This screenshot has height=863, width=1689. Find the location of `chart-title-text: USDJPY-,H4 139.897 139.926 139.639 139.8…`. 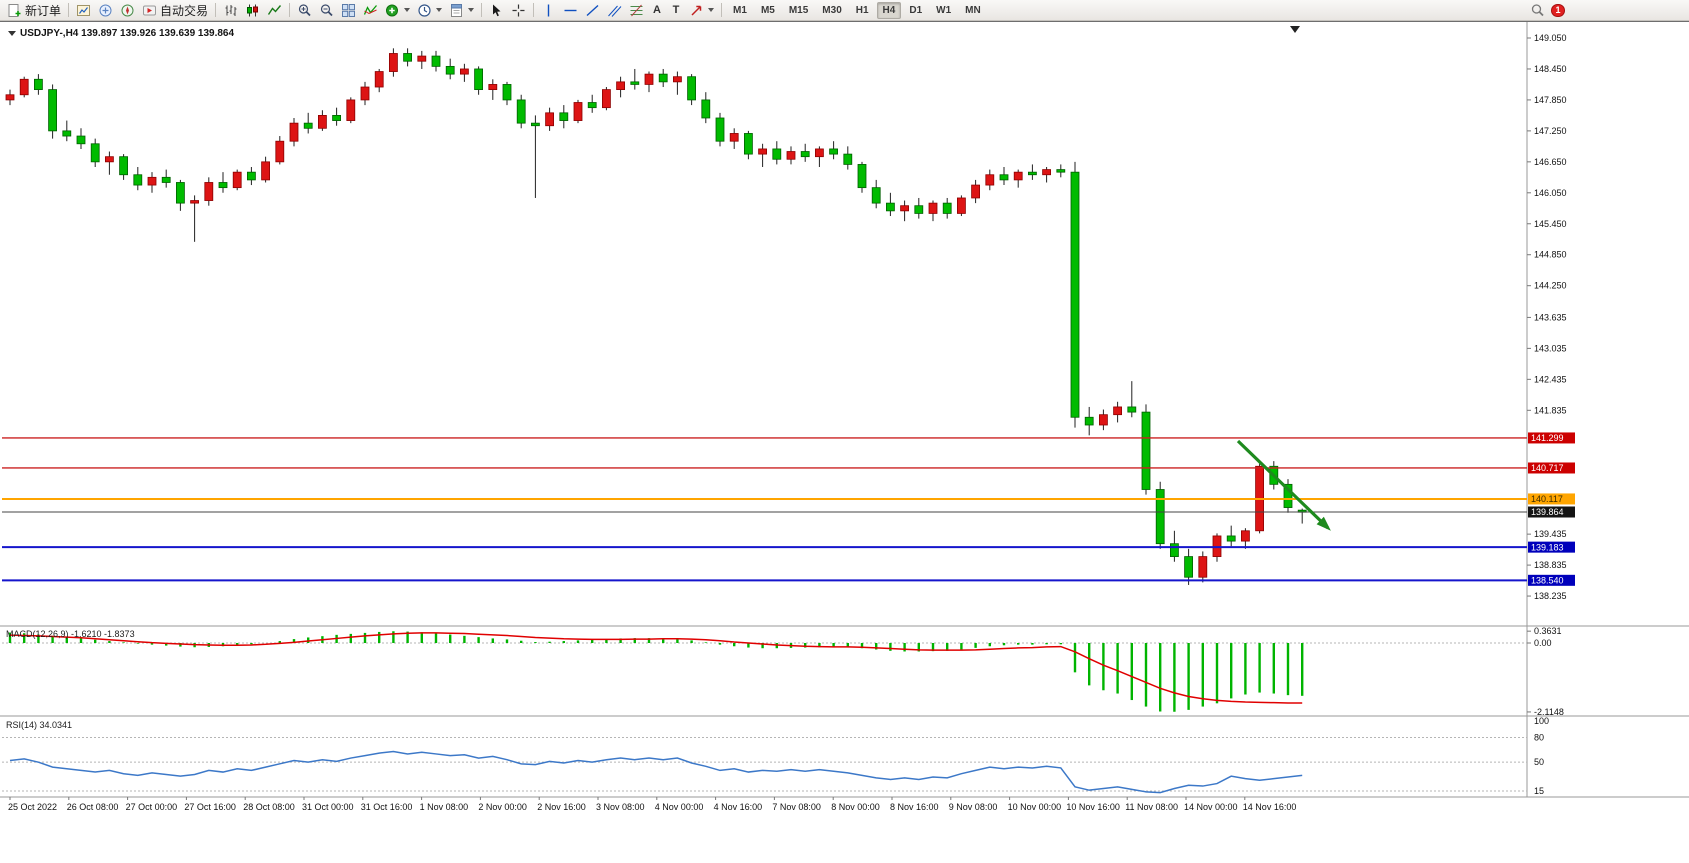

chart-title-text: USDJPY-,H4 139.897 139.926 139.639 139.8… is located at coordinates (127, 33).